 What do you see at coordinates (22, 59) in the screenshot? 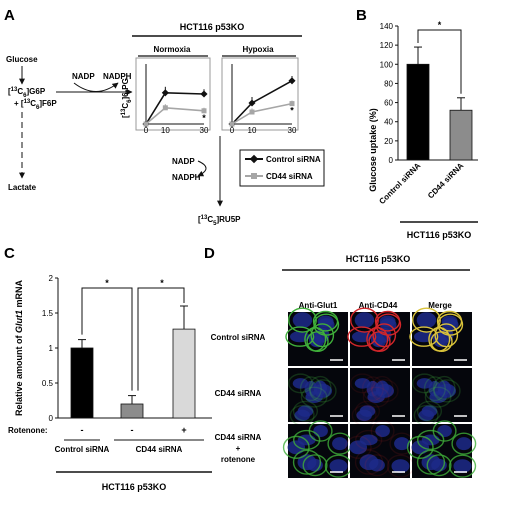
I see `pathway-glucose: Glucose` at bounding box center [22, 59].